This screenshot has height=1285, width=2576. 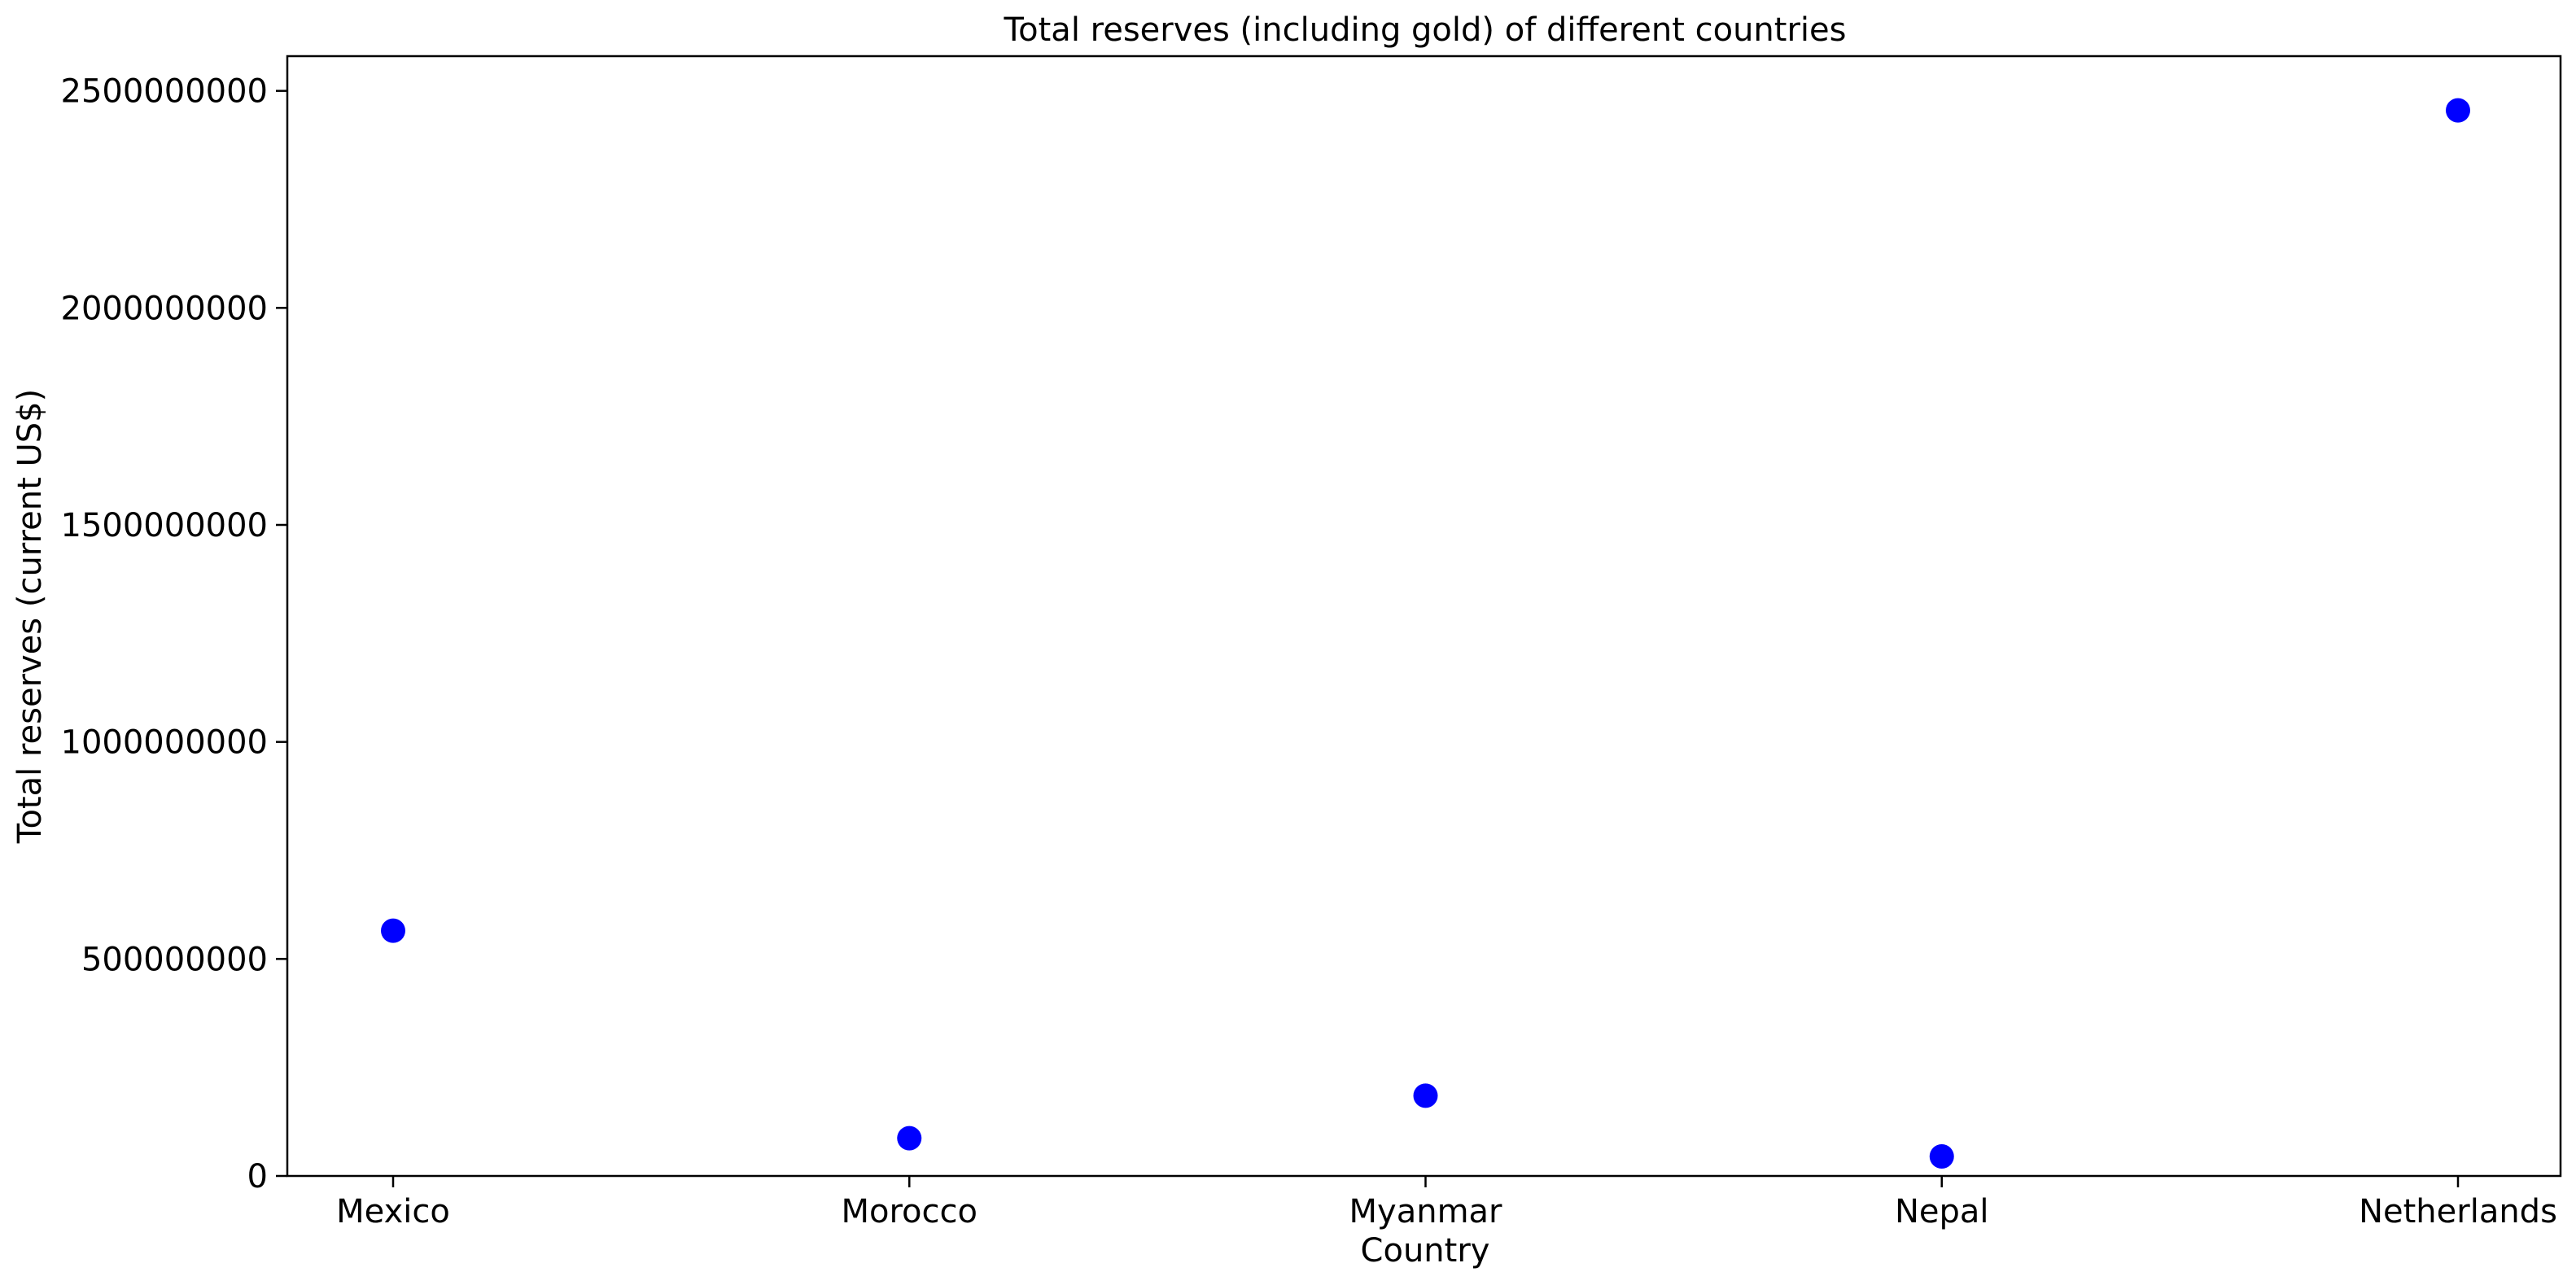 What do you see at coordinates (165, 525) in the screenshot?
I see `y-tick-label: 1500000000` at bounding box center [165, 525].